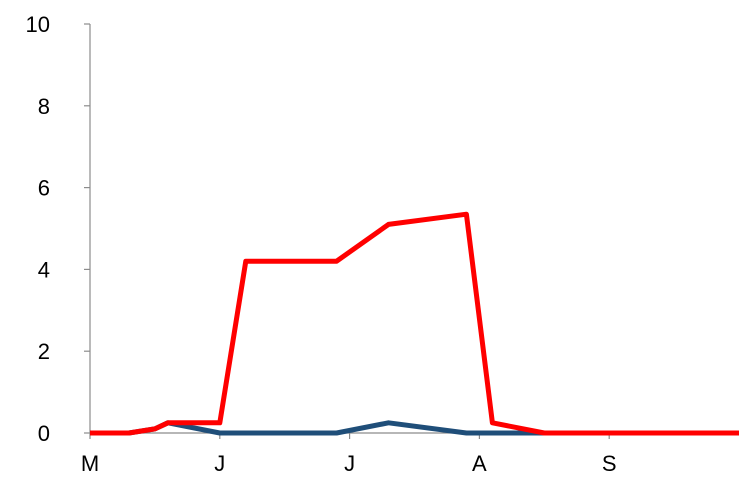 This screenshot has height=487, width=739. I want to click on y-tick-label: 4, so click(44, 269).